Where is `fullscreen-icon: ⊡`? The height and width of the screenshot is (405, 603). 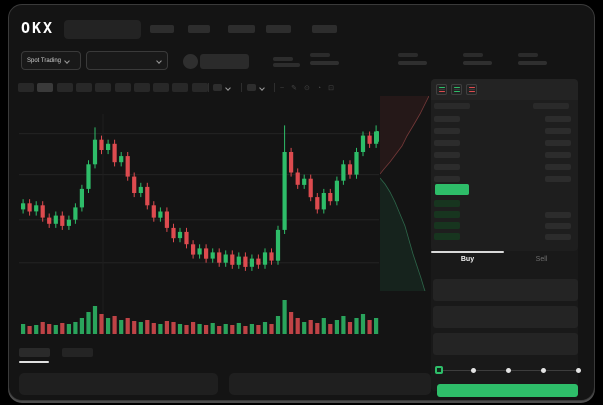
fullscreen-icon: ⊡ is located at coordinates (331, 88).